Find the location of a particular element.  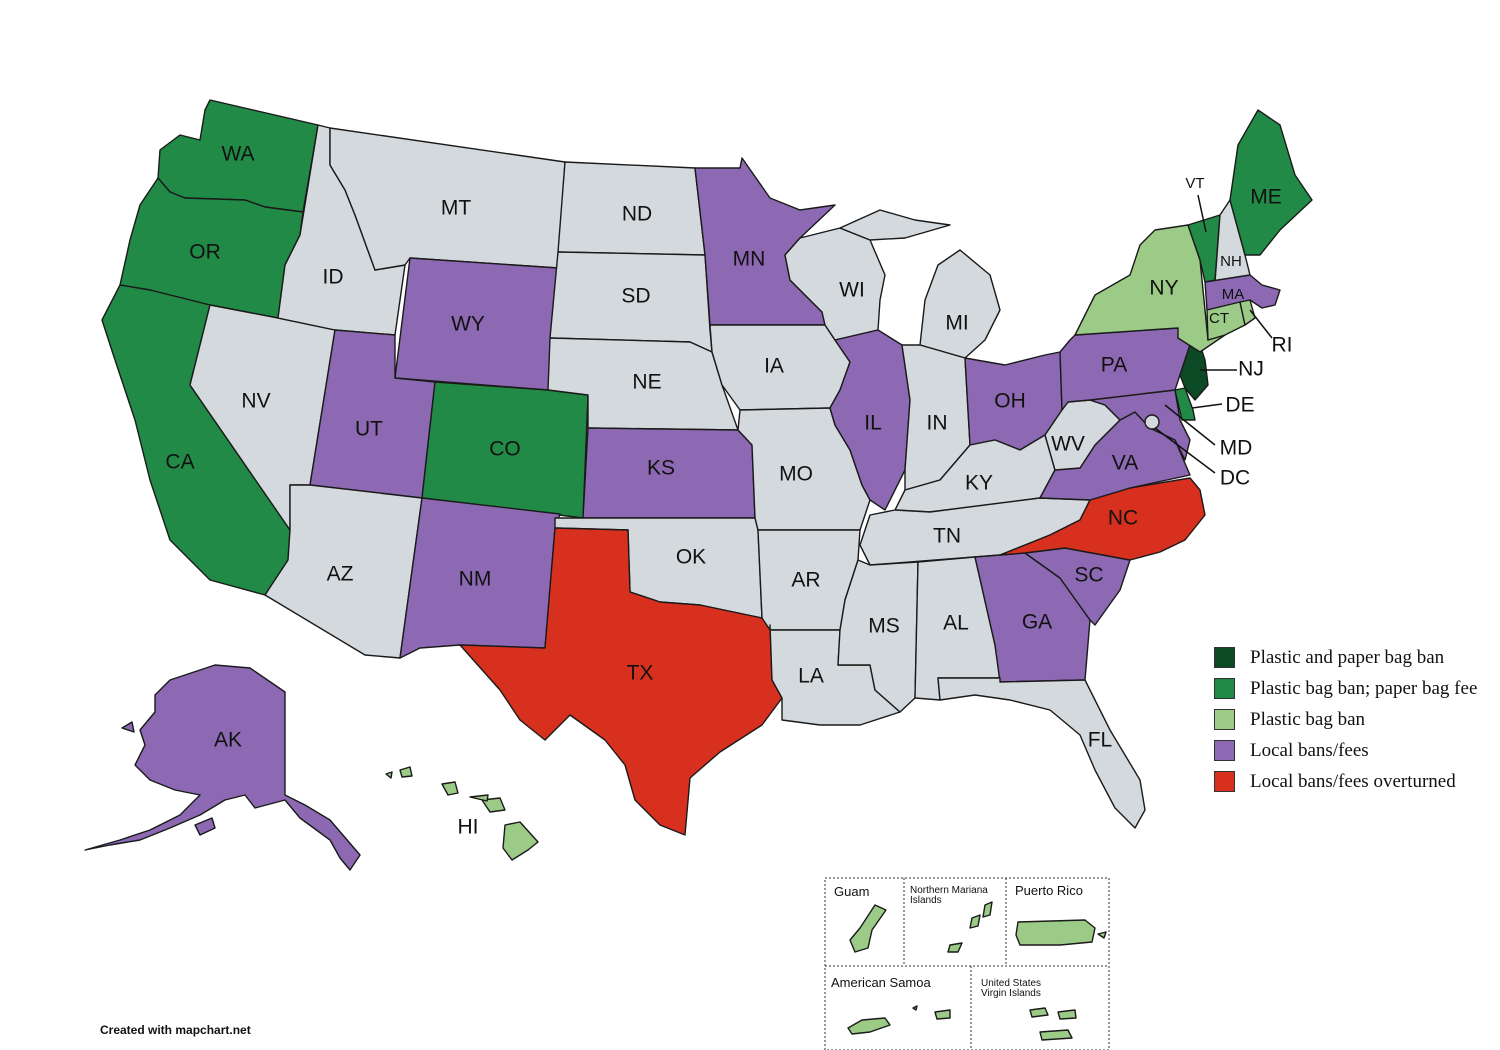

label-nc: NC is located at coordinates (1123, 518).